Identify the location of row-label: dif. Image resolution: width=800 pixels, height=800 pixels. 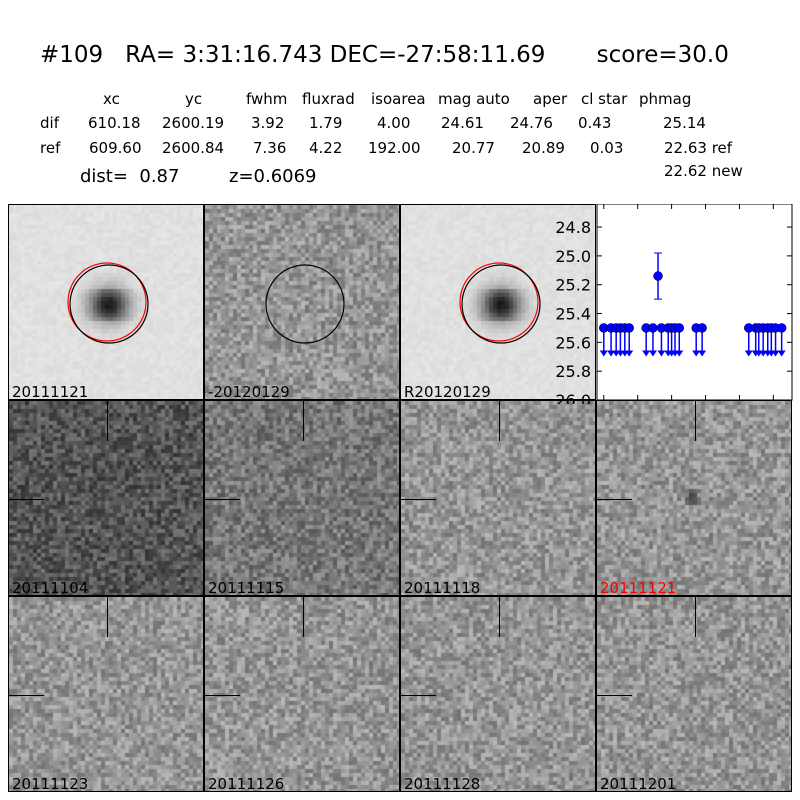
(49, 123).